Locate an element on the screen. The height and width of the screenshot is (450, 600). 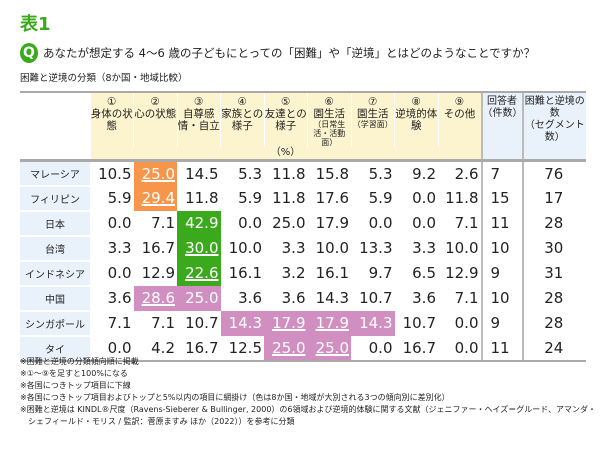
column-label: 逆境的体験 is located at coordinates (416, 120).